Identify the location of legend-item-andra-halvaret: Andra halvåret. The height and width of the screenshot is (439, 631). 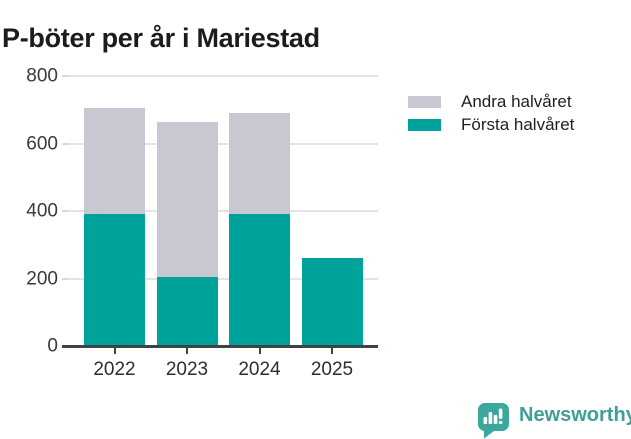
(491, 102).